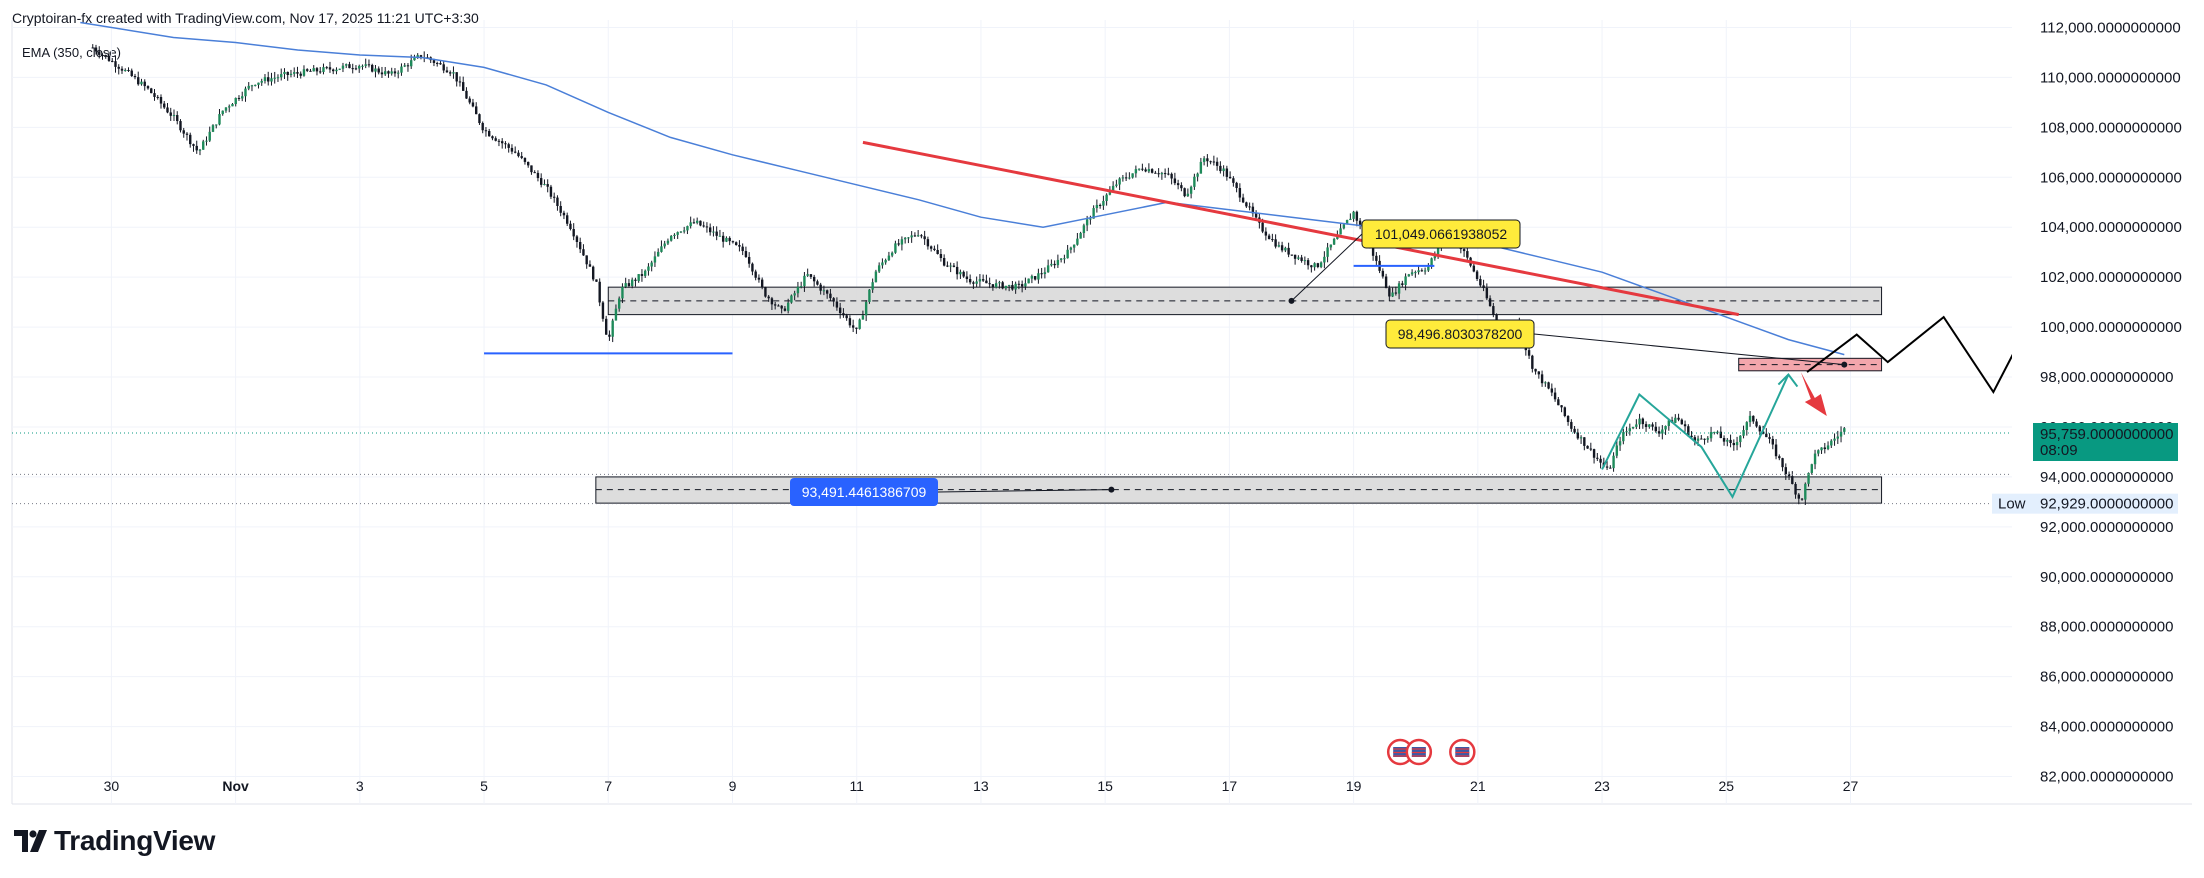 Image resolution: width=2204 pixels, height=878 pixels. What do you see at coordinates (1813, 394) in the screenshot?
I see `red-down-arrow` at bounding box center [1813, 394].